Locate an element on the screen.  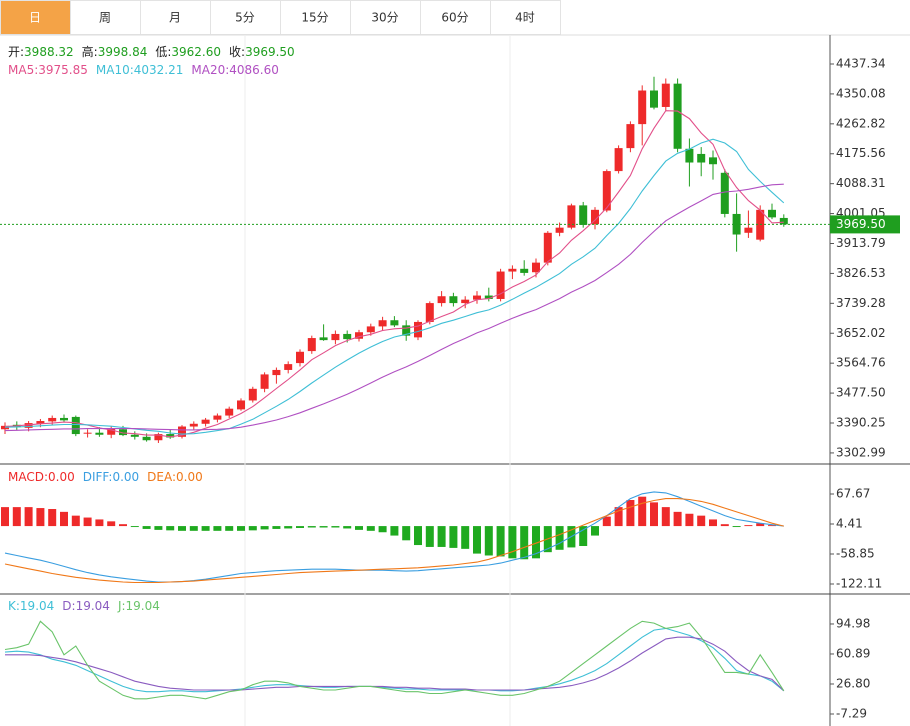
y-tick-label: 4088.31 is located at coordinates (861, 183).